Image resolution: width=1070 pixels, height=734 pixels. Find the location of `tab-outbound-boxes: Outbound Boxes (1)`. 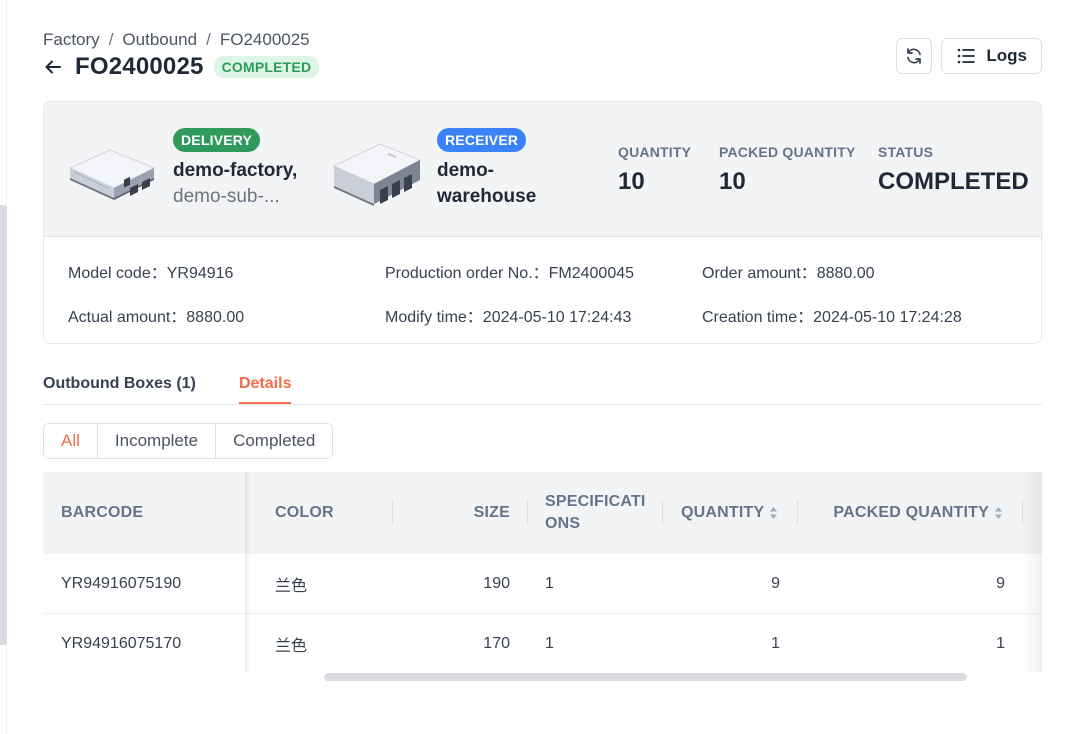

tab-outbound-boxes: Outbound Boxes (1) is located at coordinates (119, 383).